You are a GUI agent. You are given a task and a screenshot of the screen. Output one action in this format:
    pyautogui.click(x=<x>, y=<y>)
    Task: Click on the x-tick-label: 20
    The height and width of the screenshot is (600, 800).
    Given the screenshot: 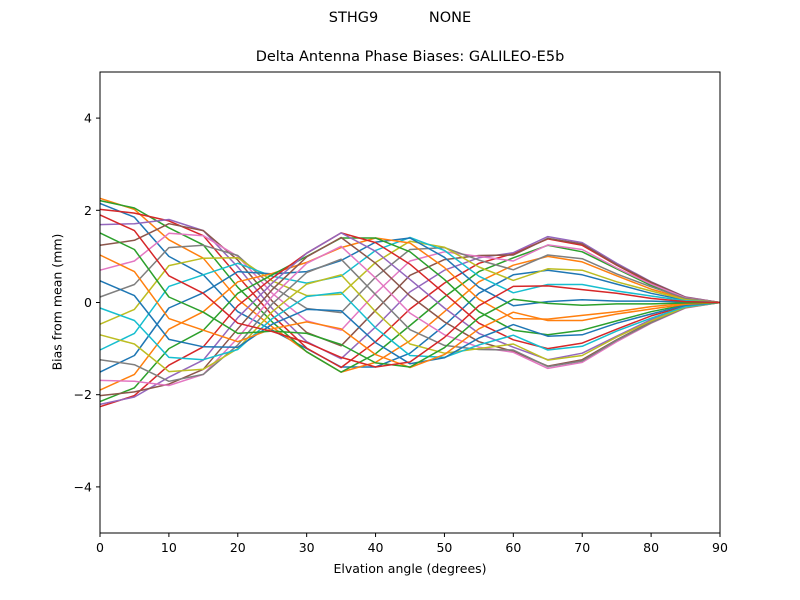 What is the action you would take?
    pyautogui.click(x=238, y=547)
    